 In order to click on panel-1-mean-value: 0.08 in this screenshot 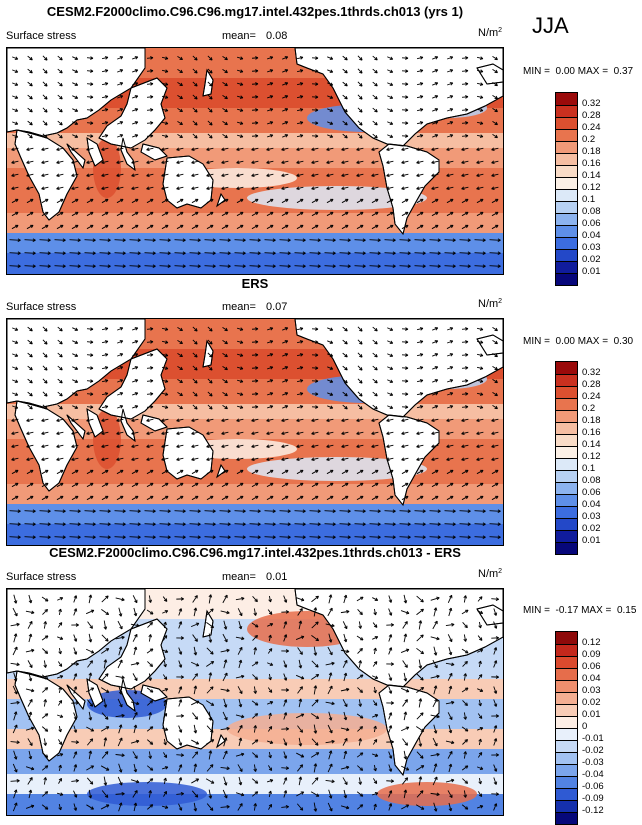, I will do `click(276, 36)`.